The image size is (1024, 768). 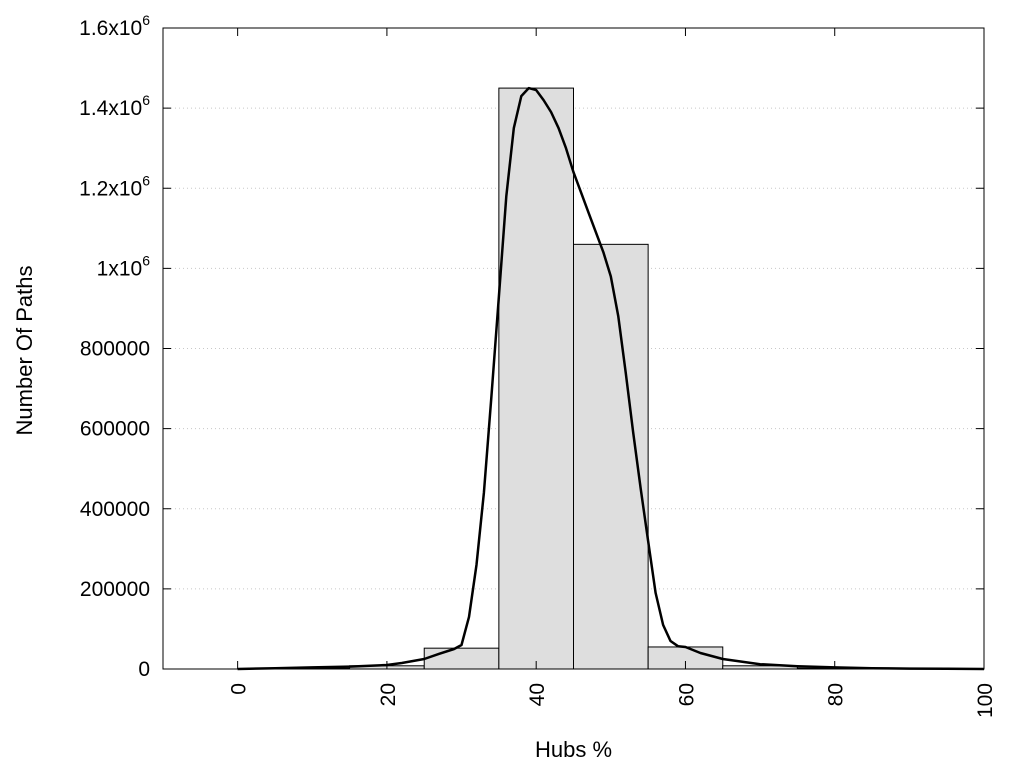 What do you see at coordinates (115, 589) in the screenshot?
I see `y-tick-label: 200000` at bounding box center [115, 589].